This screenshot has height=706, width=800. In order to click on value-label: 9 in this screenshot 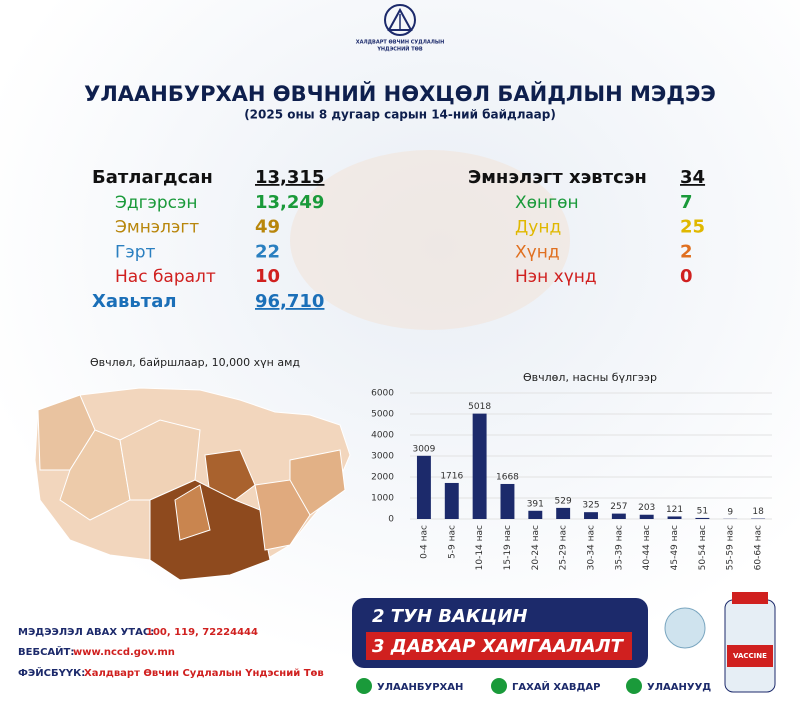, I will do `click(730, 512)`.